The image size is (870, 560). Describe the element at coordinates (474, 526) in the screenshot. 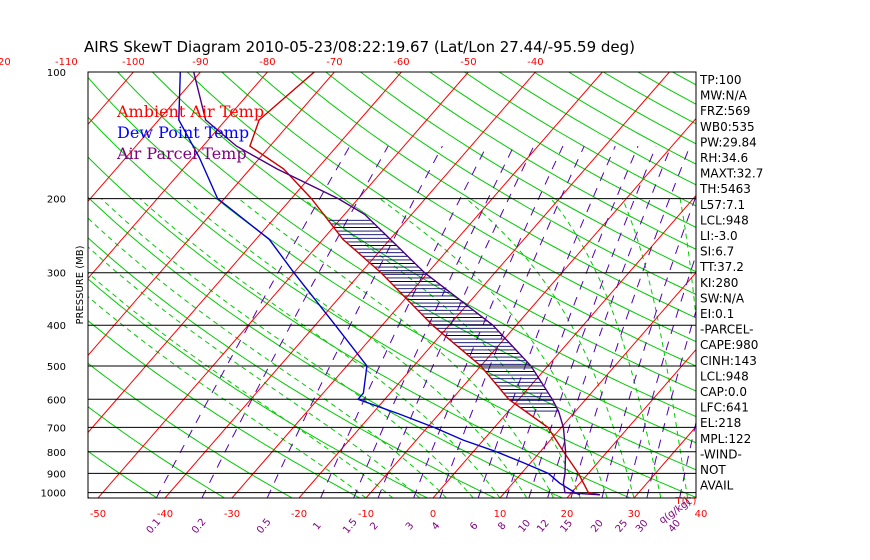

I see `mixing-ratio-tick: 6` at that location.